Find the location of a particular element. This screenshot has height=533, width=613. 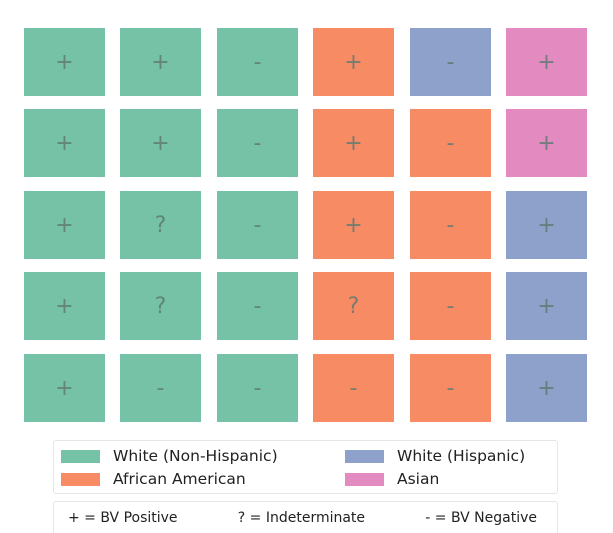

legend-item-white-non-hispanic: White (Non-Hispanic) is located at coordinates (169, 456).